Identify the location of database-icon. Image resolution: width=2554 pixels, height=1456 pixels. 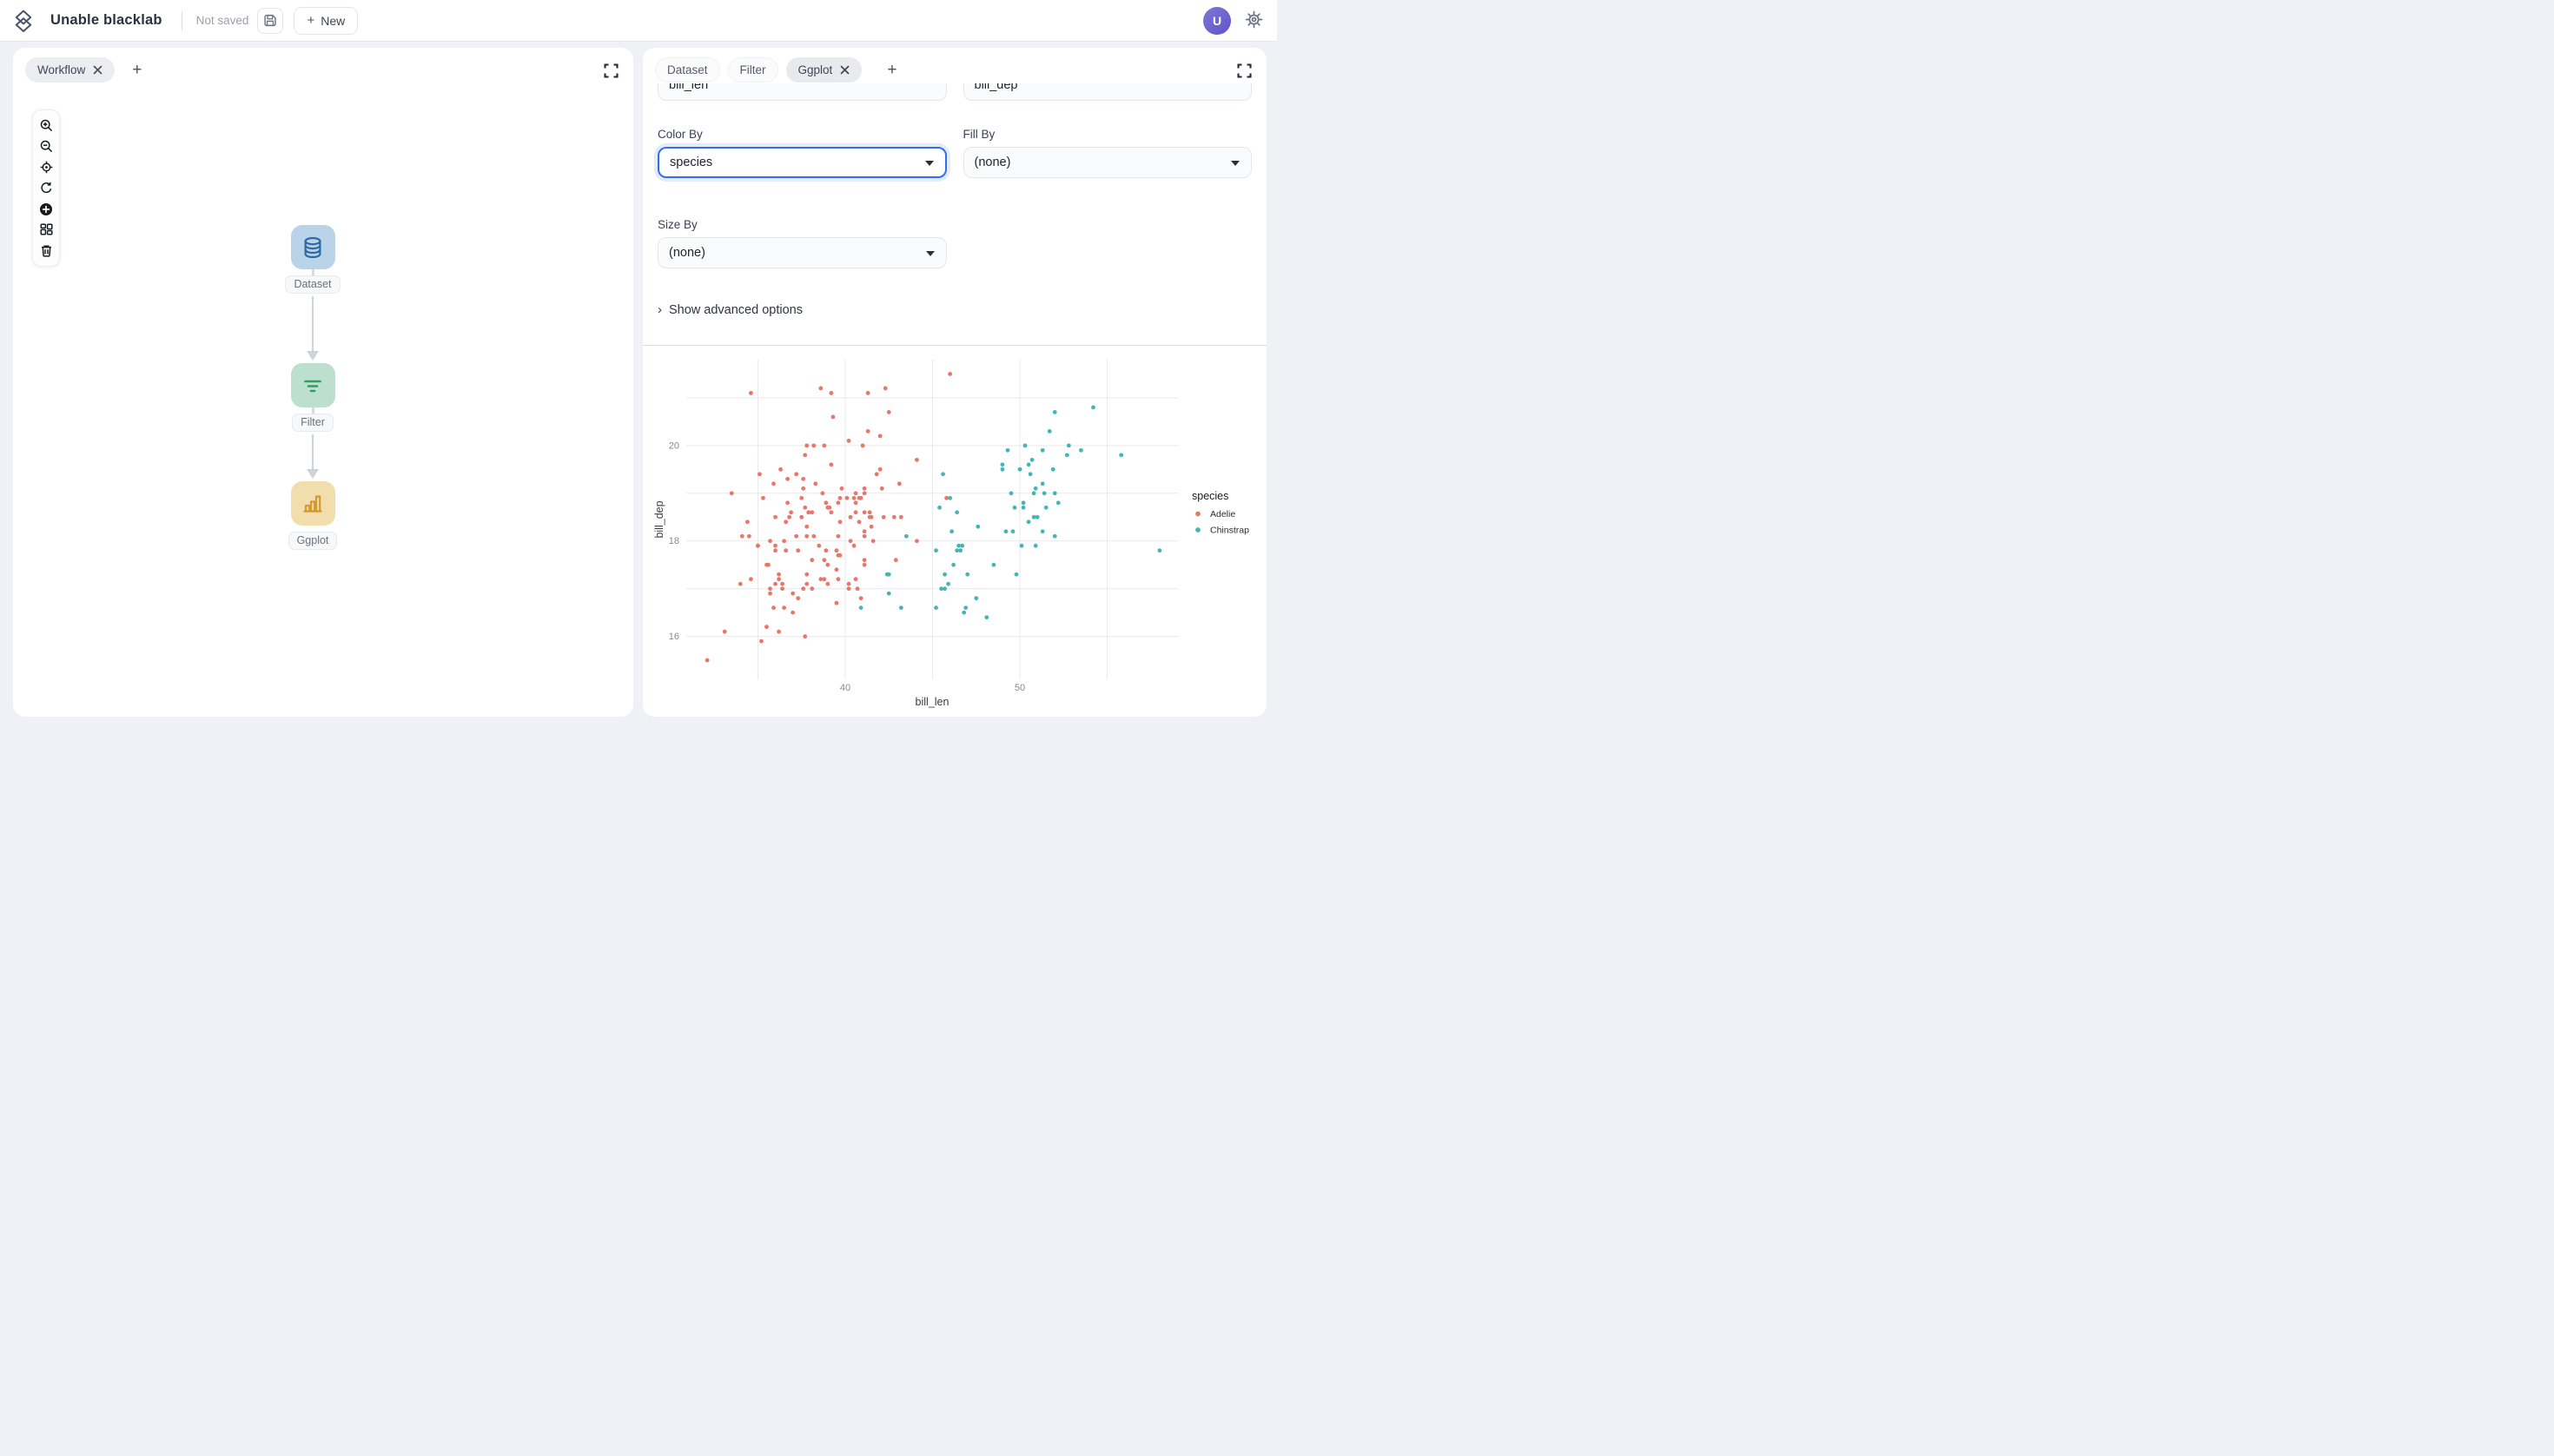
(313, 247).